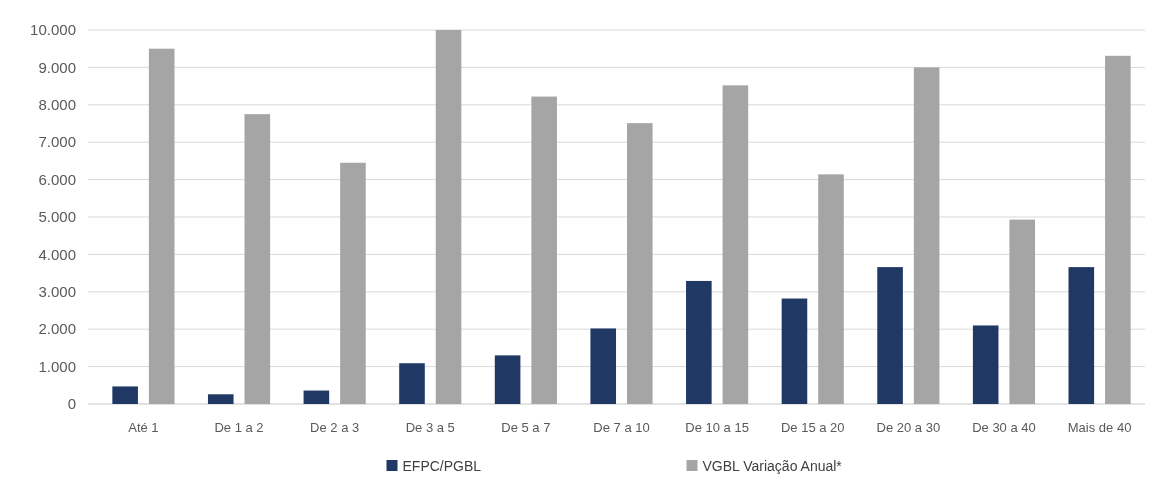  What do you see at coordinates (526, 427) in the screenshot?
I see `x-tick-label: De 5 a 7` at bounding box center [526, 427].